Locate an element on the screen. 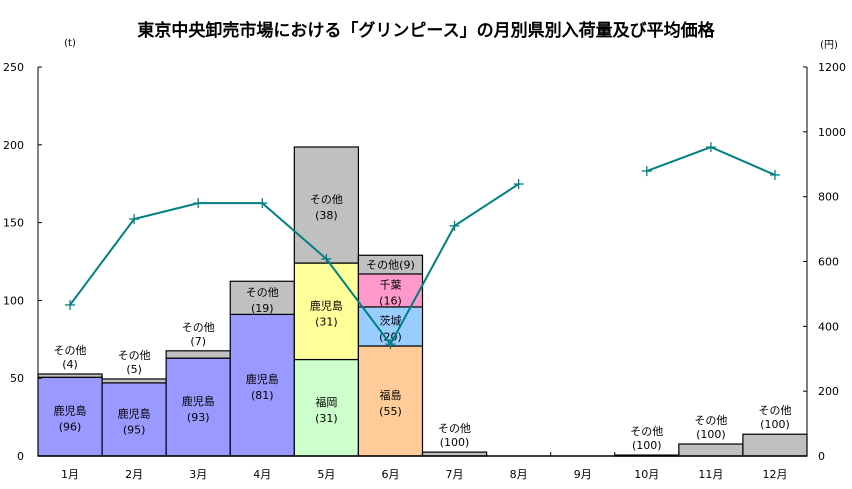 The width and height of the screenshot is (852, 489). x-tick-label-4: 4月 is located at coordinates (262, 474).